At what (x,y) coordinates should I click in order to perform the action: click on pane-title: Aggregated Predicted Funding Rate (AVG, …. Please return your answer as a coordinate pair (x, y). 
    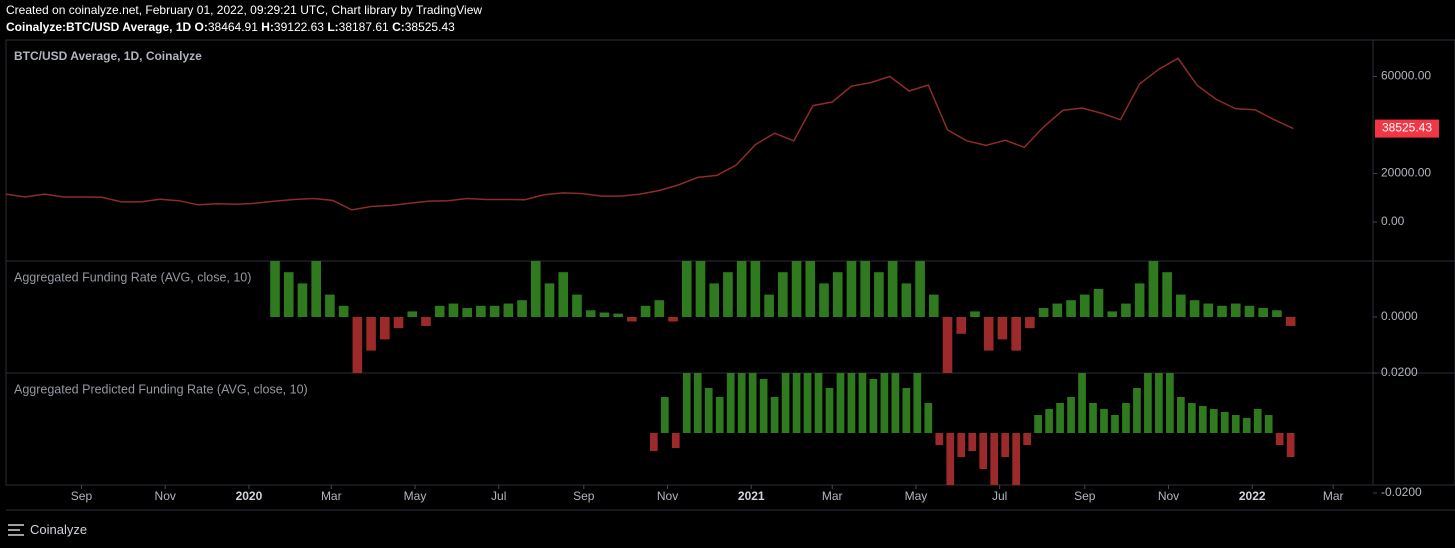
    Looking at the image, I should click on (161, 389).